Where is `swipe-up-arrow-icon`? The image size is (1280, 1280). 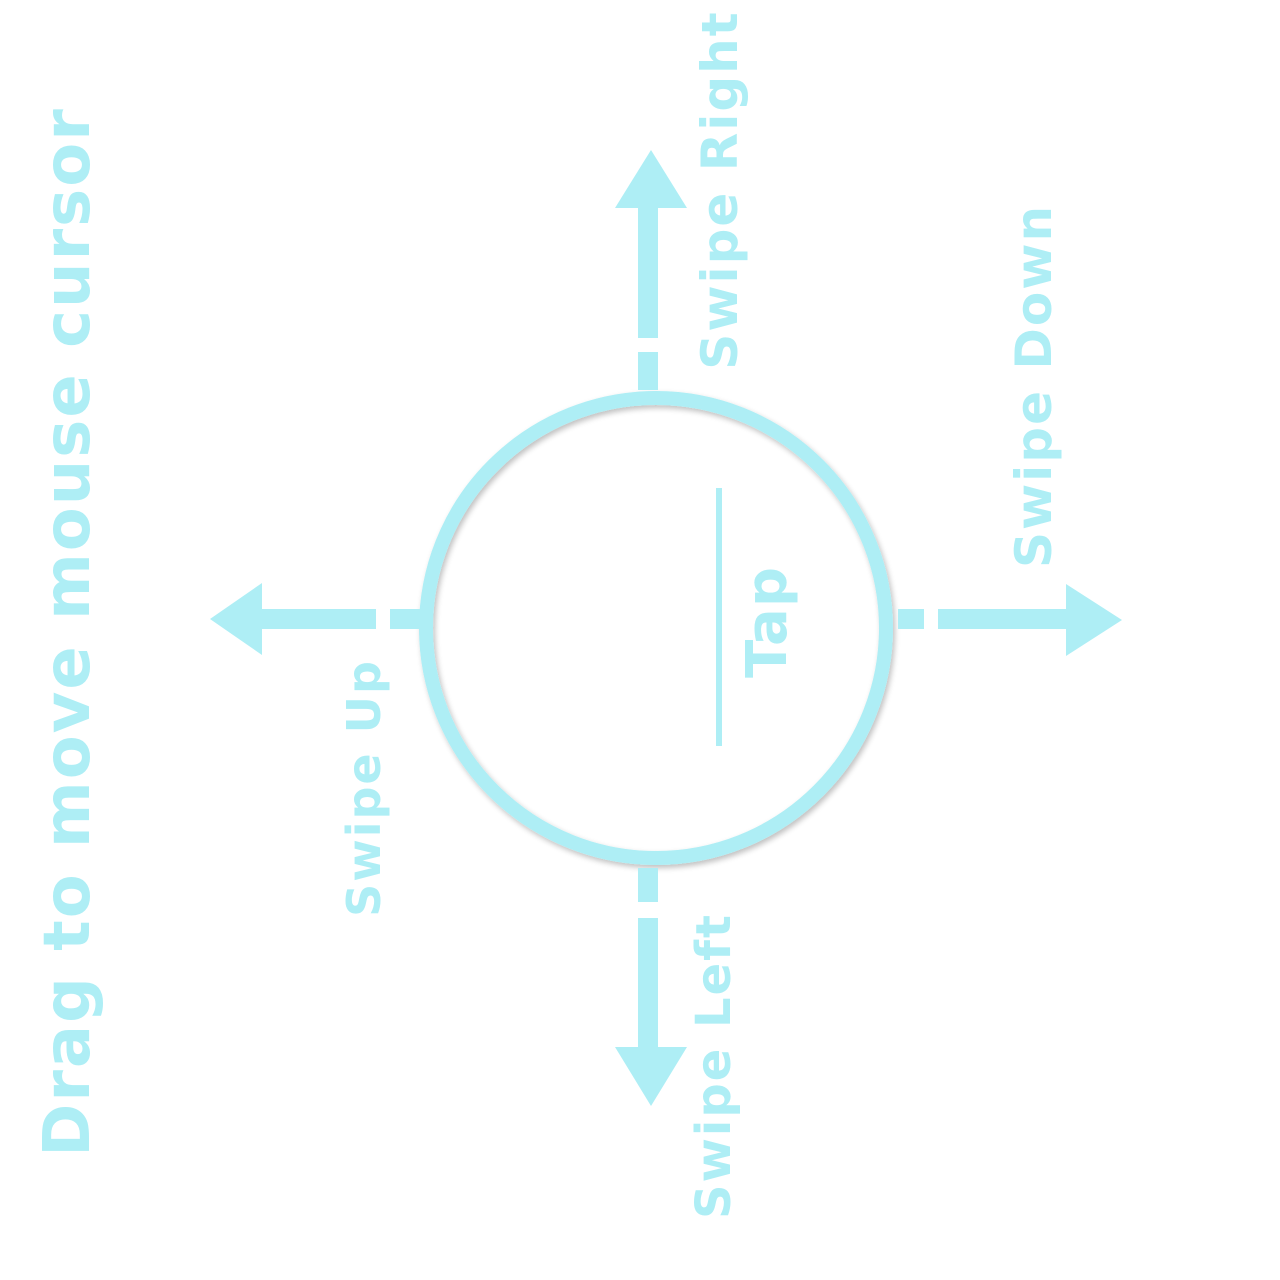 swipe-up-arrow-icon is located at coordinates (293, 619).